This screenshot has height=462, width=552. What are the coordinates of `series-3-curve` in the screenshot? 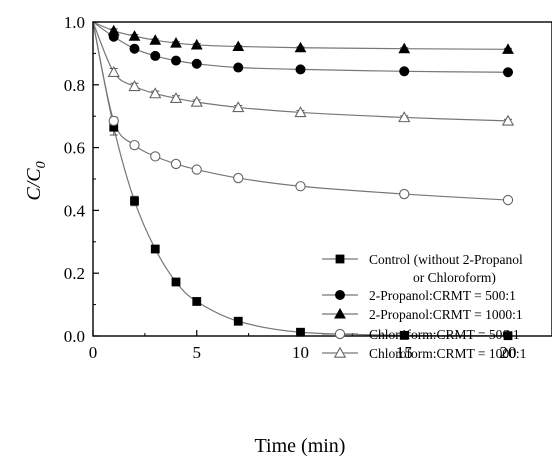 It's located at (300, 35).